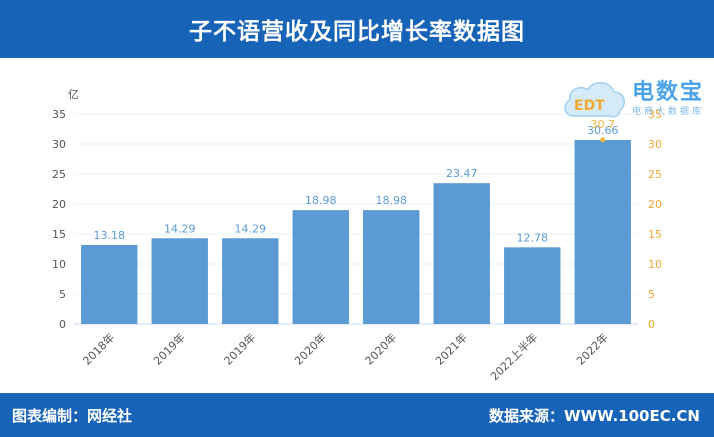 This screenshot has width=714, height=437. What do you see at coordinates (73, 94) in the screenshot?
I see `y-axis-unit-label: 亿` at bounding box center [73, 94].